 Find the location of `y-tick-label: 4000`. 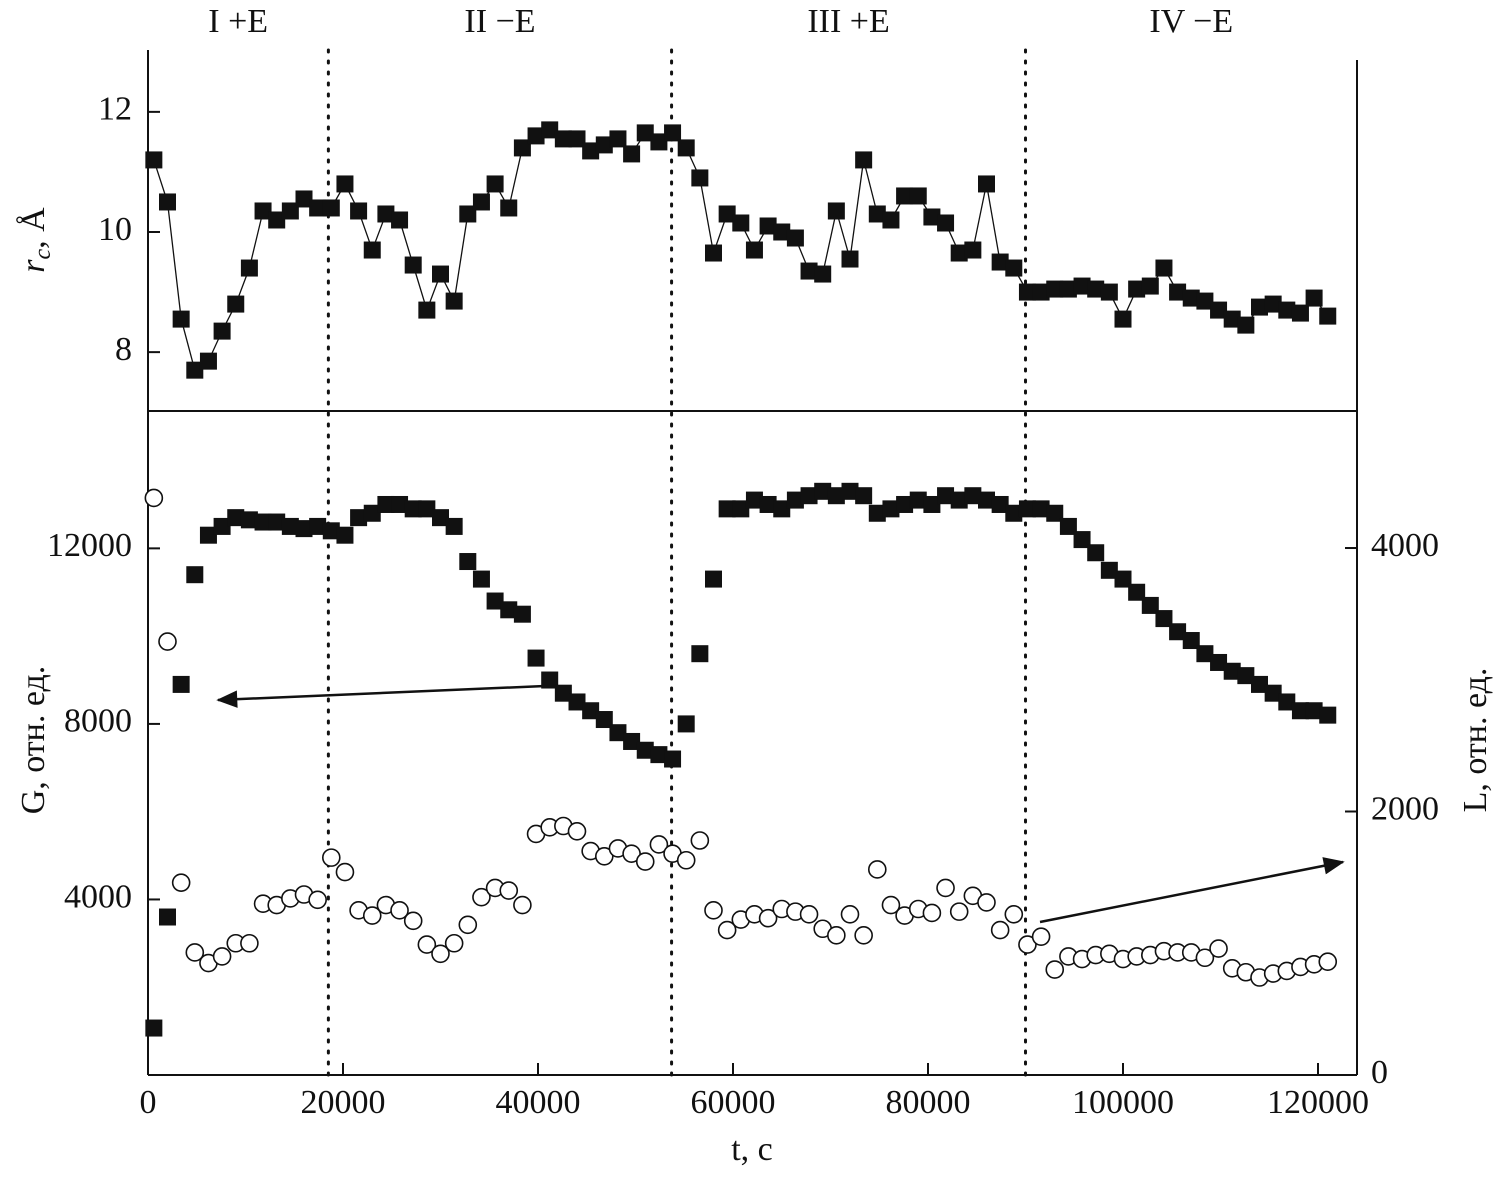

y-tick-label: 4000 is located at coordinates (98, 896).